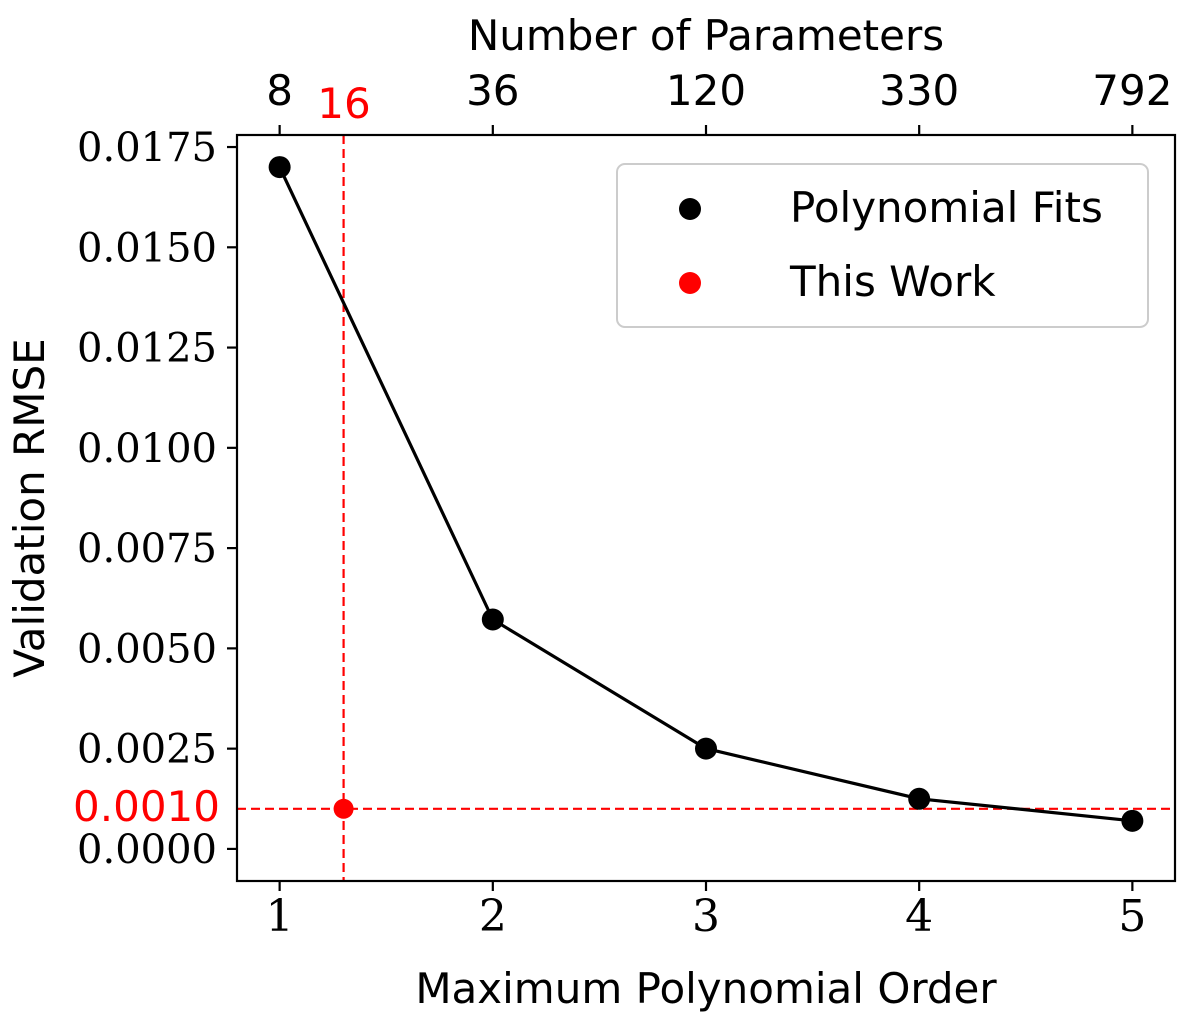 Image resolution: width=1200 pixels, height=1021 pixels. What do you see at coordinates (147, 148) in the screenshot?
I see `y-tick-label-7: 0.0175` at bounding box center [147, 148].